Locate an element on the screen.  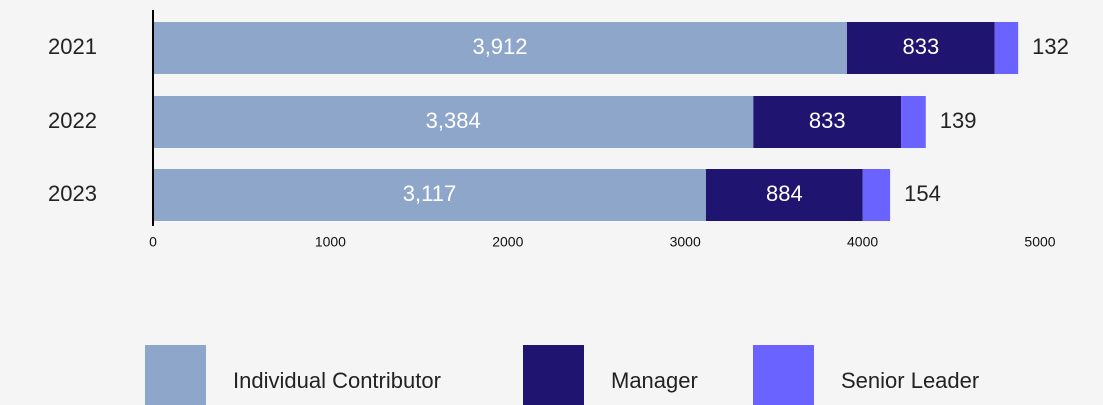
legend-label: Individual Contributor is located at coordinates (337, 380).